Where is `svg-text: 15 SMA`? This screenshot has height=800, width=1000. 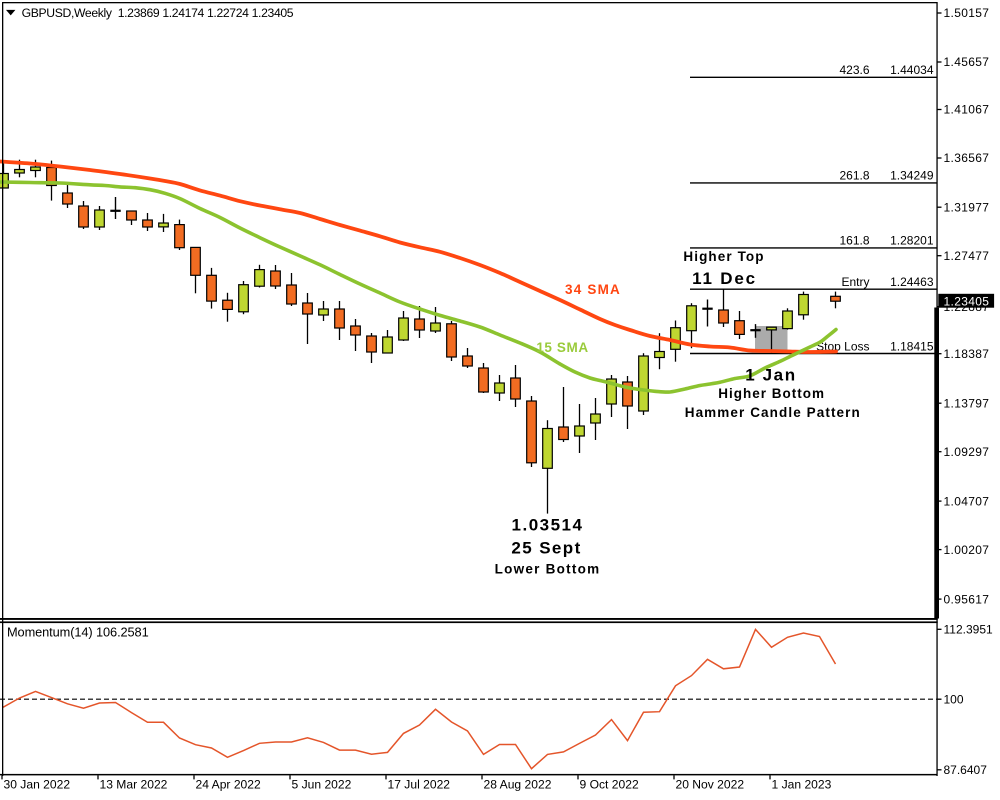
svg-text: 15 SMA is located at coordinates (562, 347).